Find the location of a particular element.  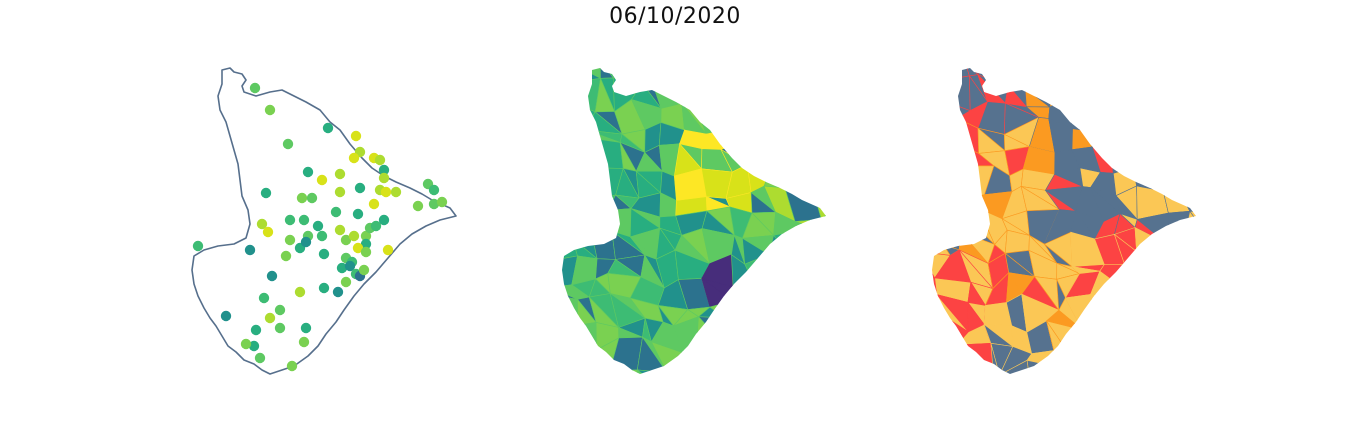

choropleth-map is located at coordinates (694, 221).